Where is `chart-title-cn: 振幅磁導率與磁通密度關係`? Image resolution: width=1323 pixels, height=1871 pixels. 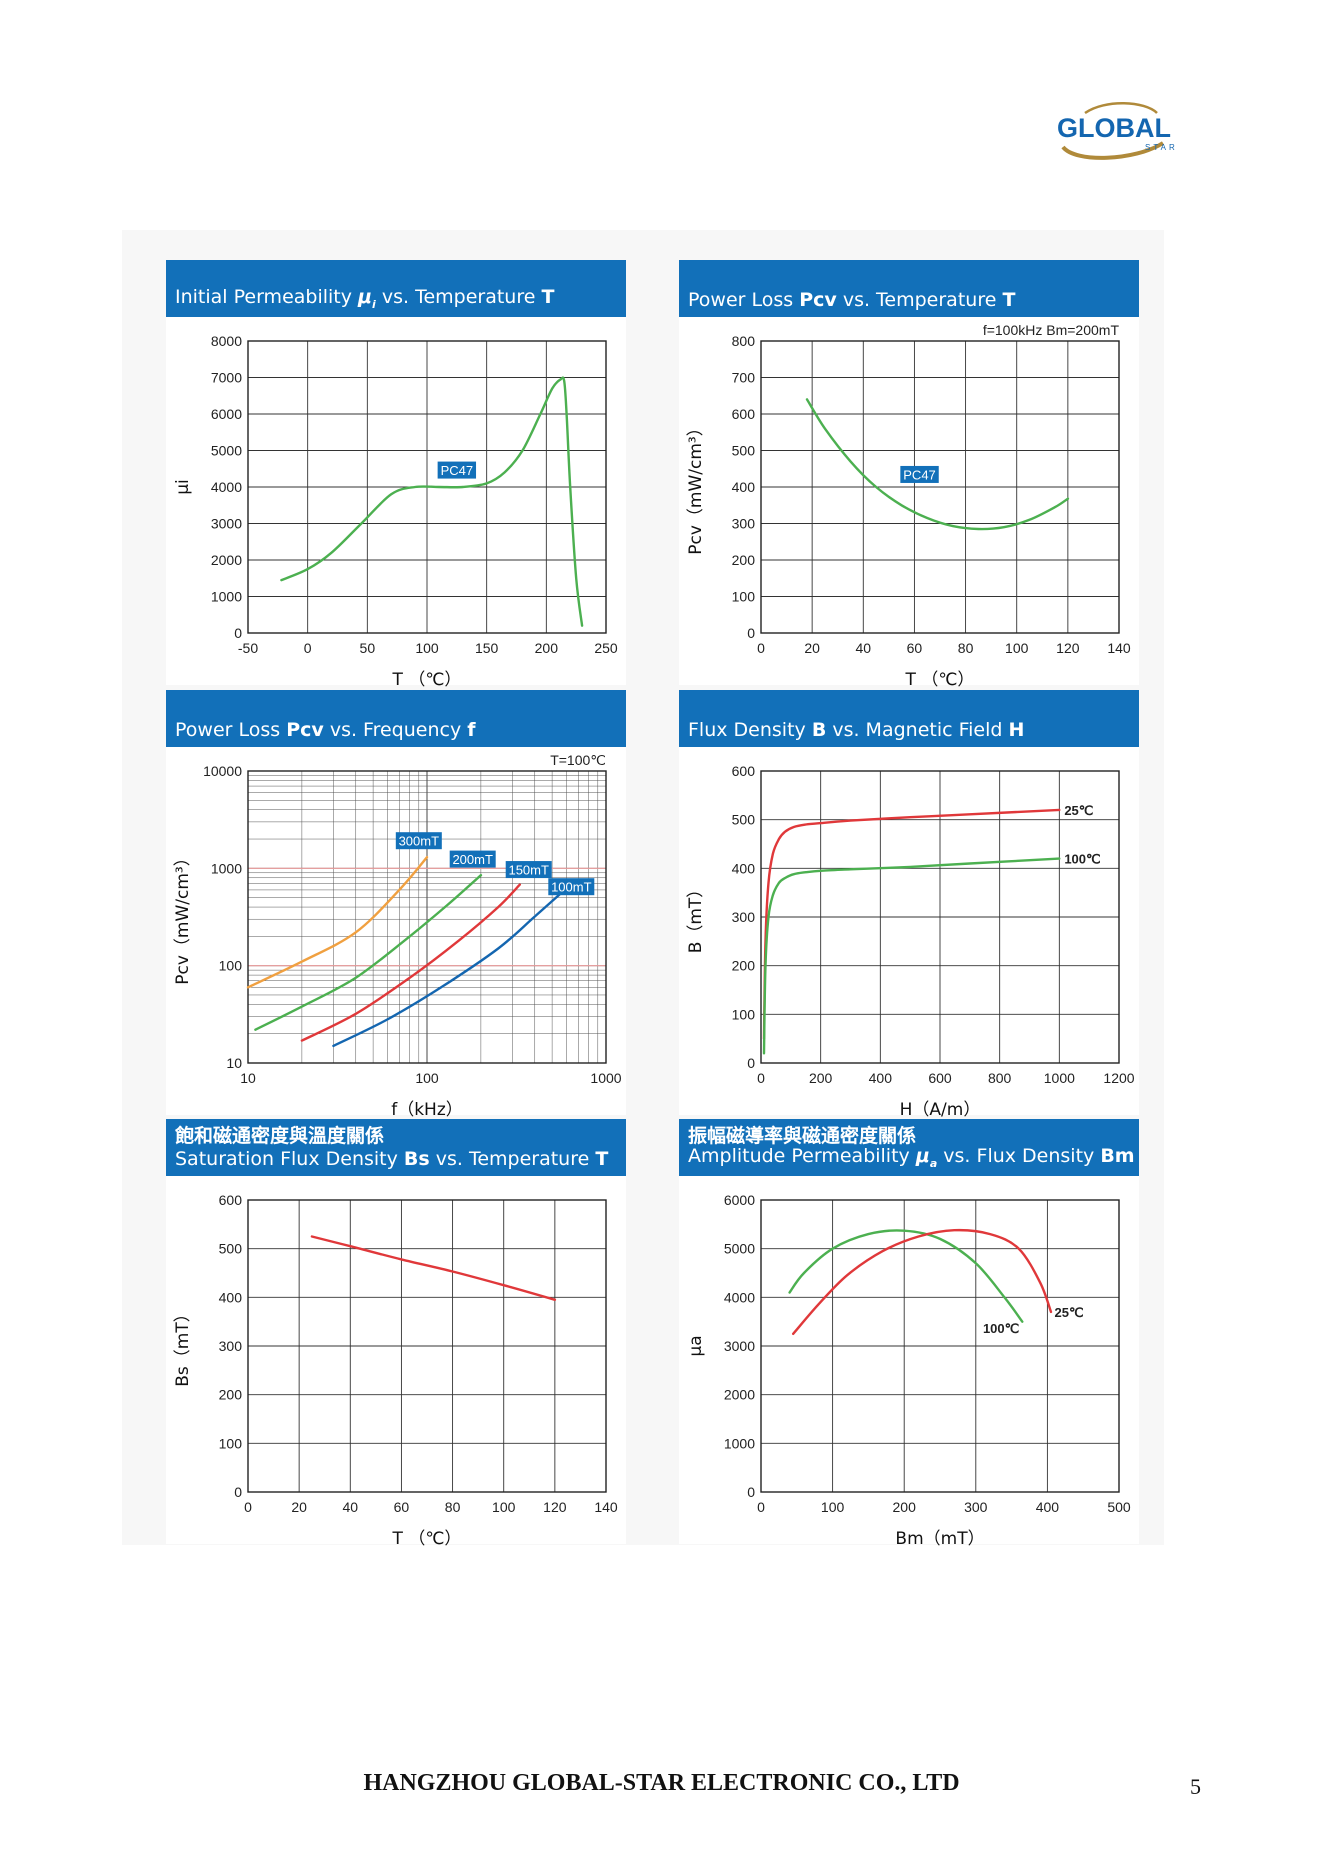
chart-title-cn: 振幅磁導率與磁通密度關係 is located at coordinates (802, 1136).